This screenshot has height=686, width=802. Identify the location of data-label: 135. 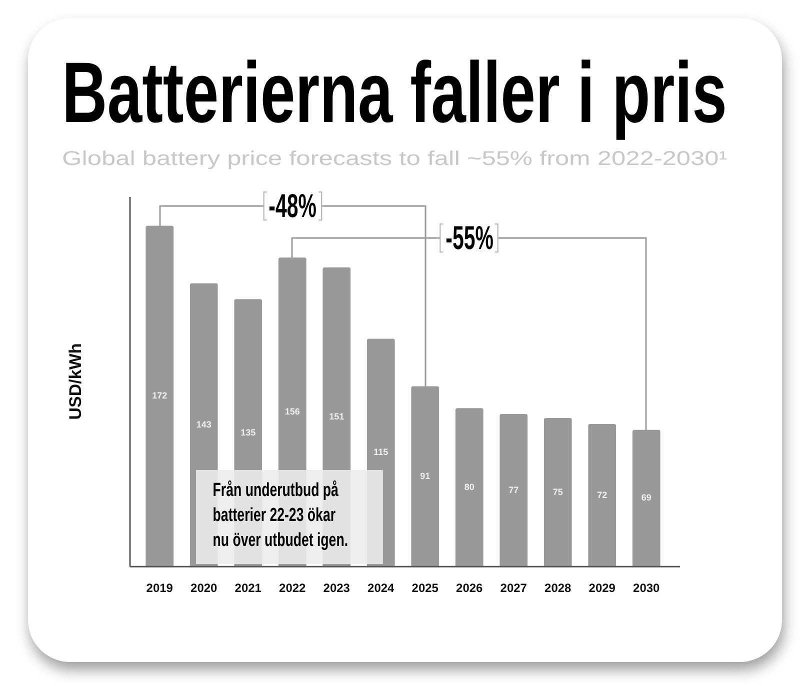
(248, 432).